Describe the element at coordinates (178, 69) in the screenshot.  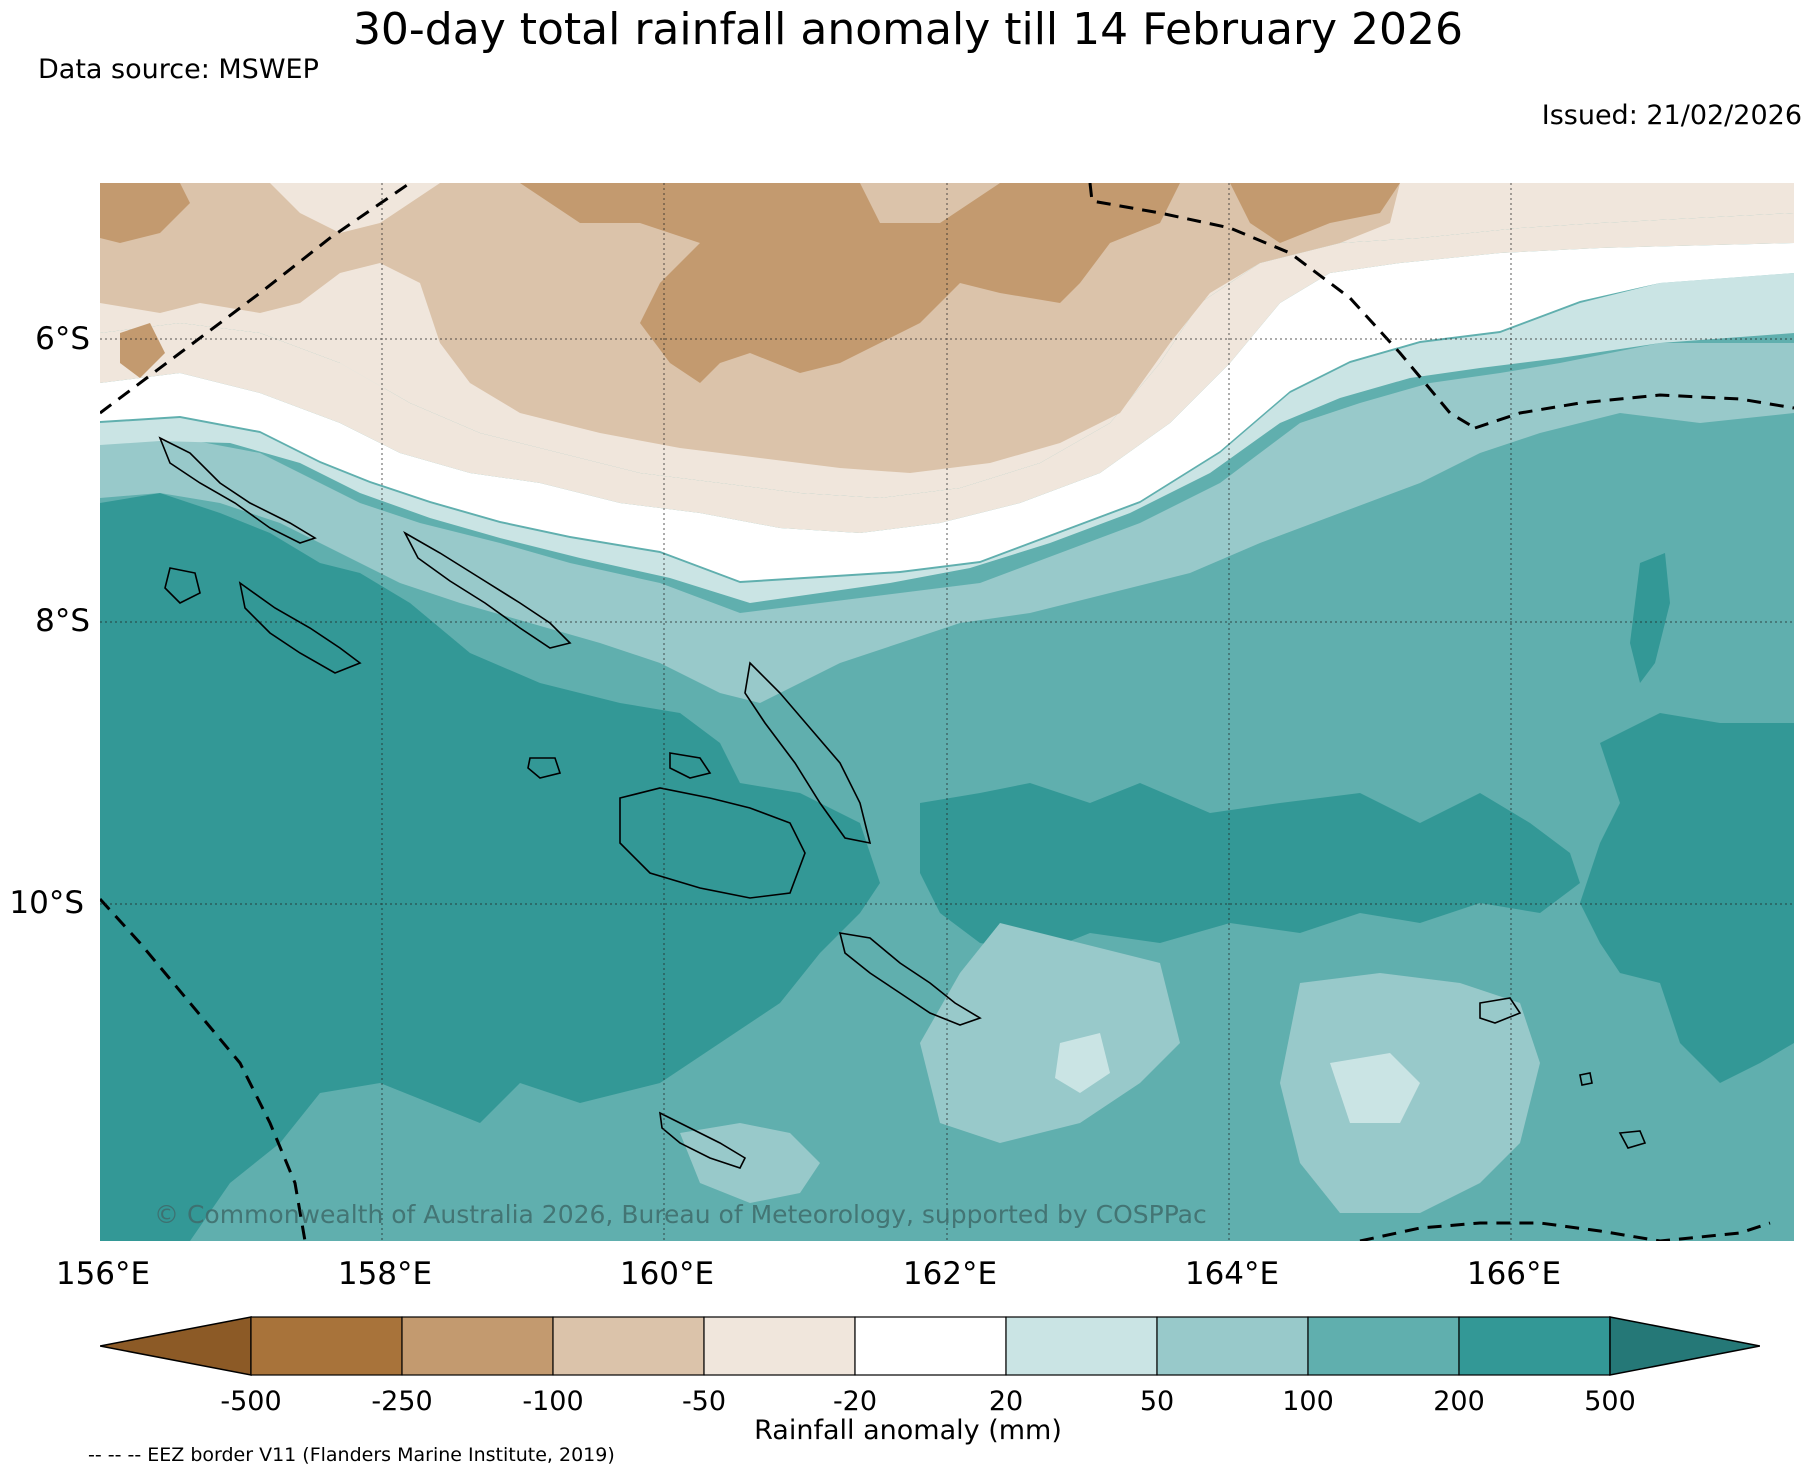
I see `data-source-label: Data source: MSWEP` at that location.